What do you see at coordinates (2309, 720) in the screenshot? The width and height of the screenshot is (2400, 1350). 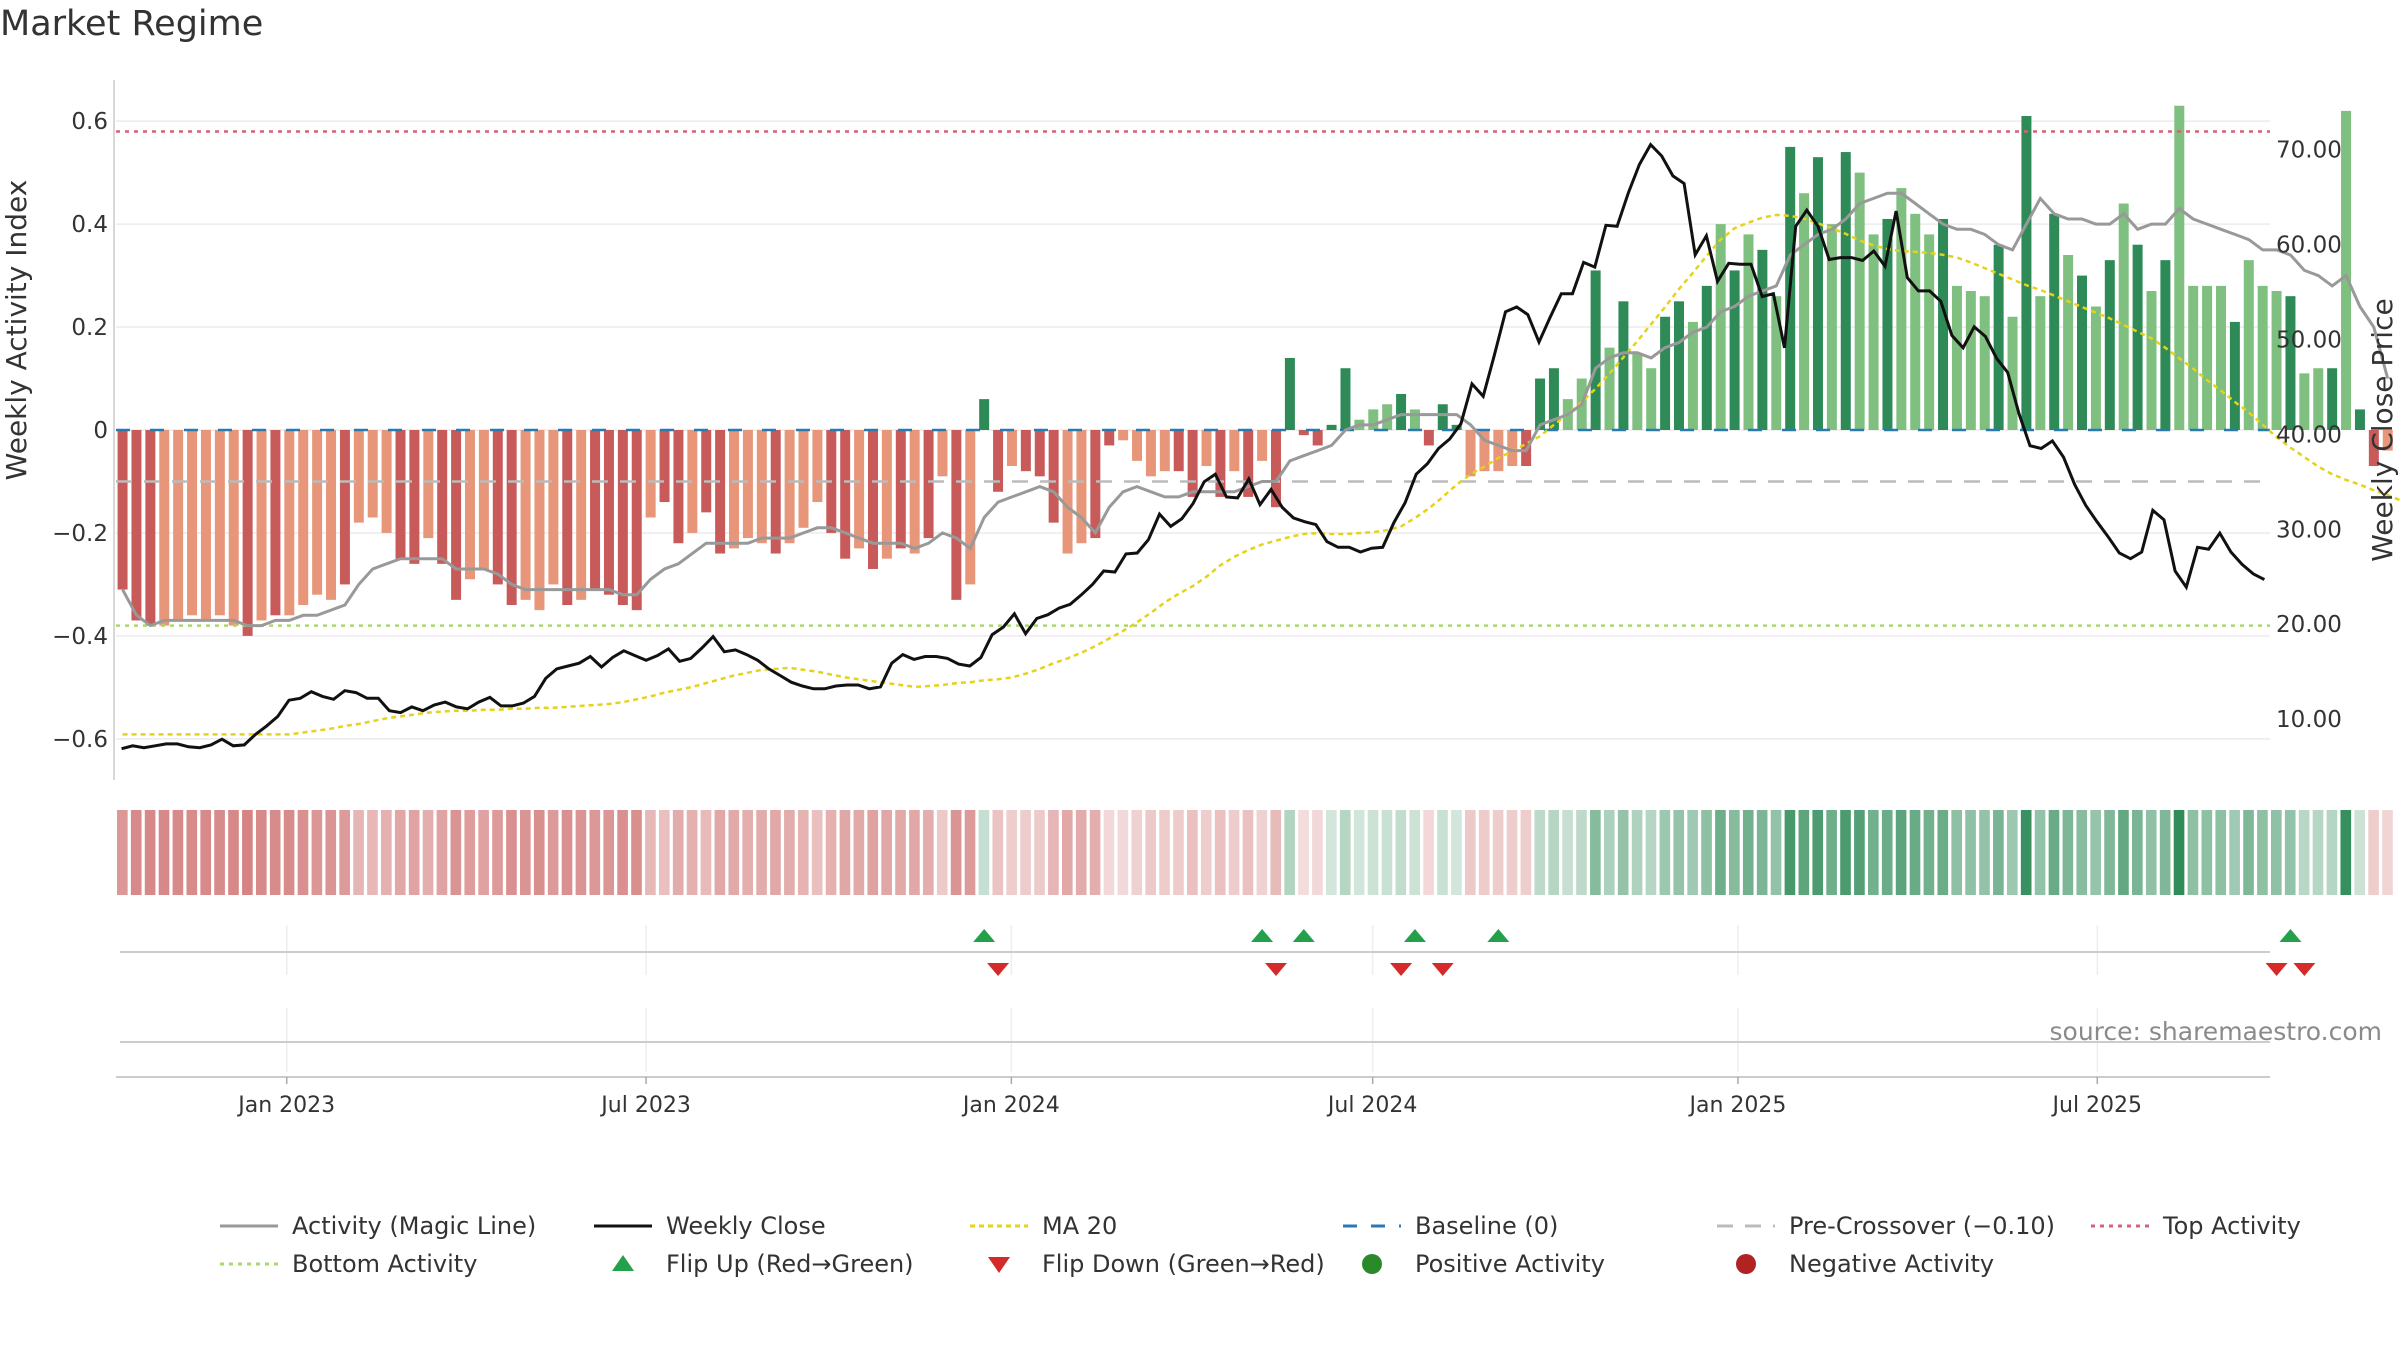 I see `right-tick-label: 10.00` at bounding box center [2309, 720].